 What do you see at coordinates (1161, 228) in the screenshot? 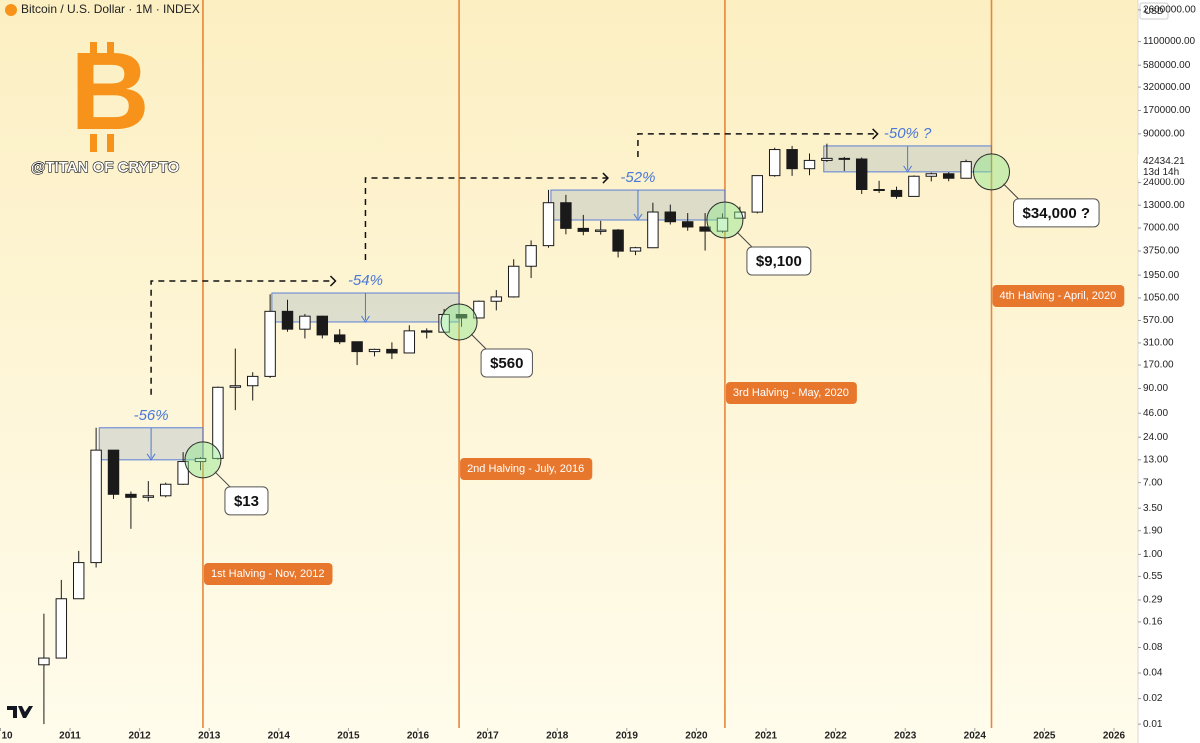
I see `y-tick-label: 7000.00` at bounding box center [1161, 228].